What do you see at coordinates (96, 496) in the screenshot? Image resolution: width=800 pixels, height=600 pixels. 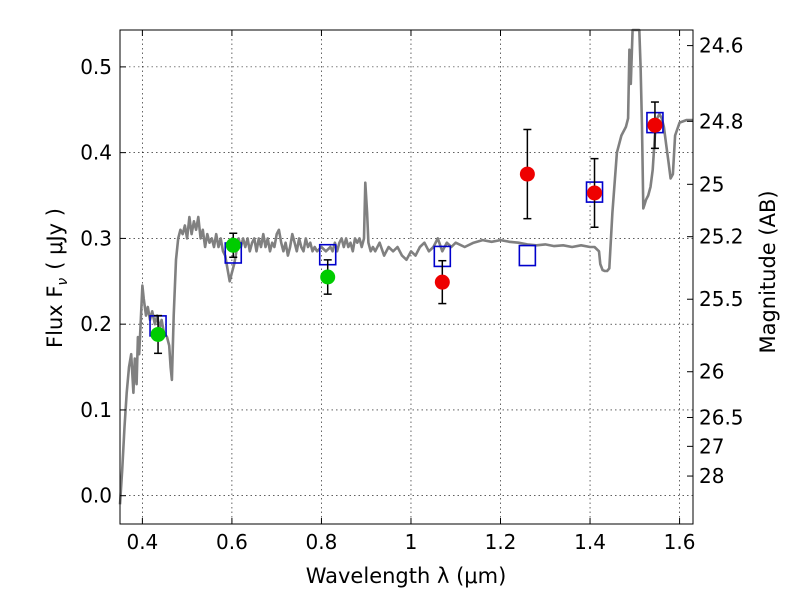 I see `y-tick-label: 0.0` at bounding box center [96, 496].